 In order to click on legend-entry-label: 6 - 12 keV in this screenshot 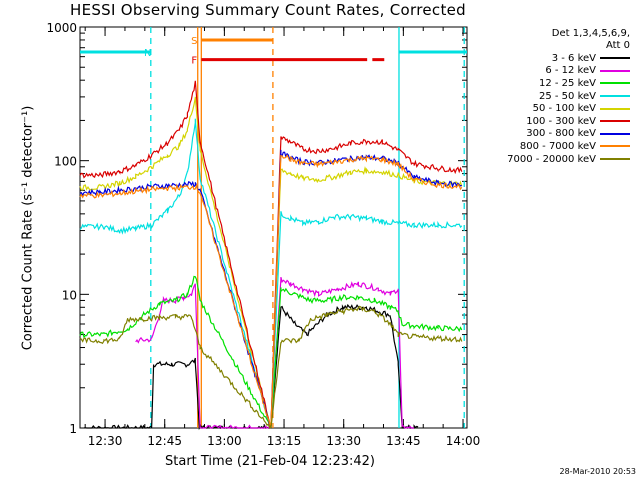, I will do `click(570, 71)`.